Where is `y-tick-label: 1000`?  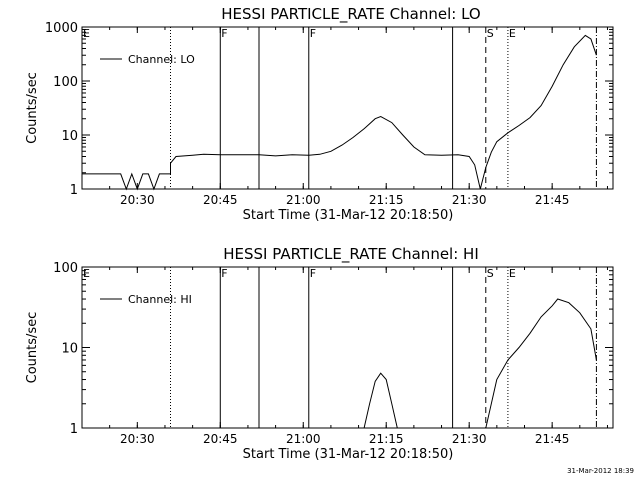 y-tick-label: 1000 is located at coordinates (61, 28).